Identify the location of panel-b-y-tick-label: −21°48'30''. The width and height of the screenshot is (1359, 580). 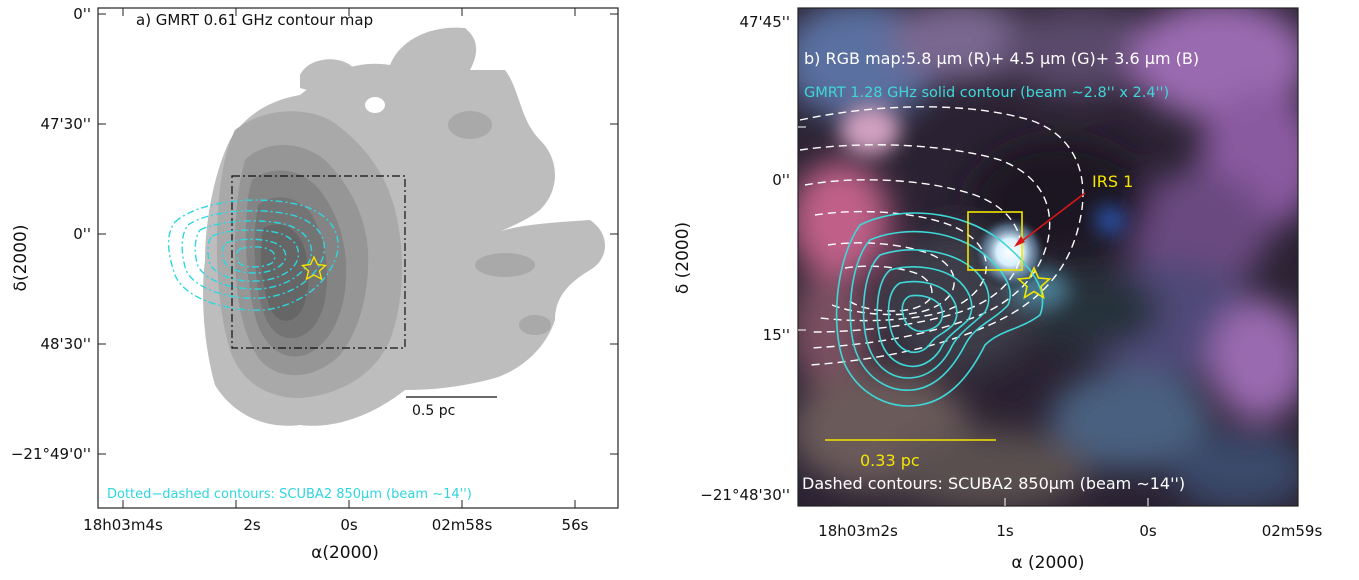
(745, 495).